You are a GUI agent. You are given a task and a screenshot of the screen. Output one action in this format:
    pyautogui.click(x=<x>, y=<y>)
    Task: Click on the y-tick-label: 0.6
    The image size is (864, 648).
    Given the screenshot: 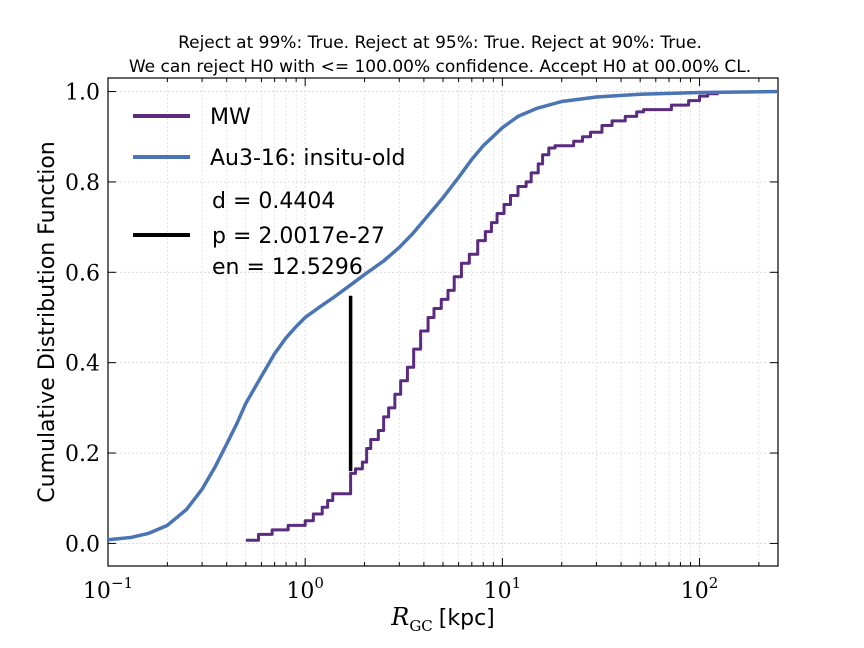 What is the action you would take?
    pyautogui.click(x=82, y=273)
    